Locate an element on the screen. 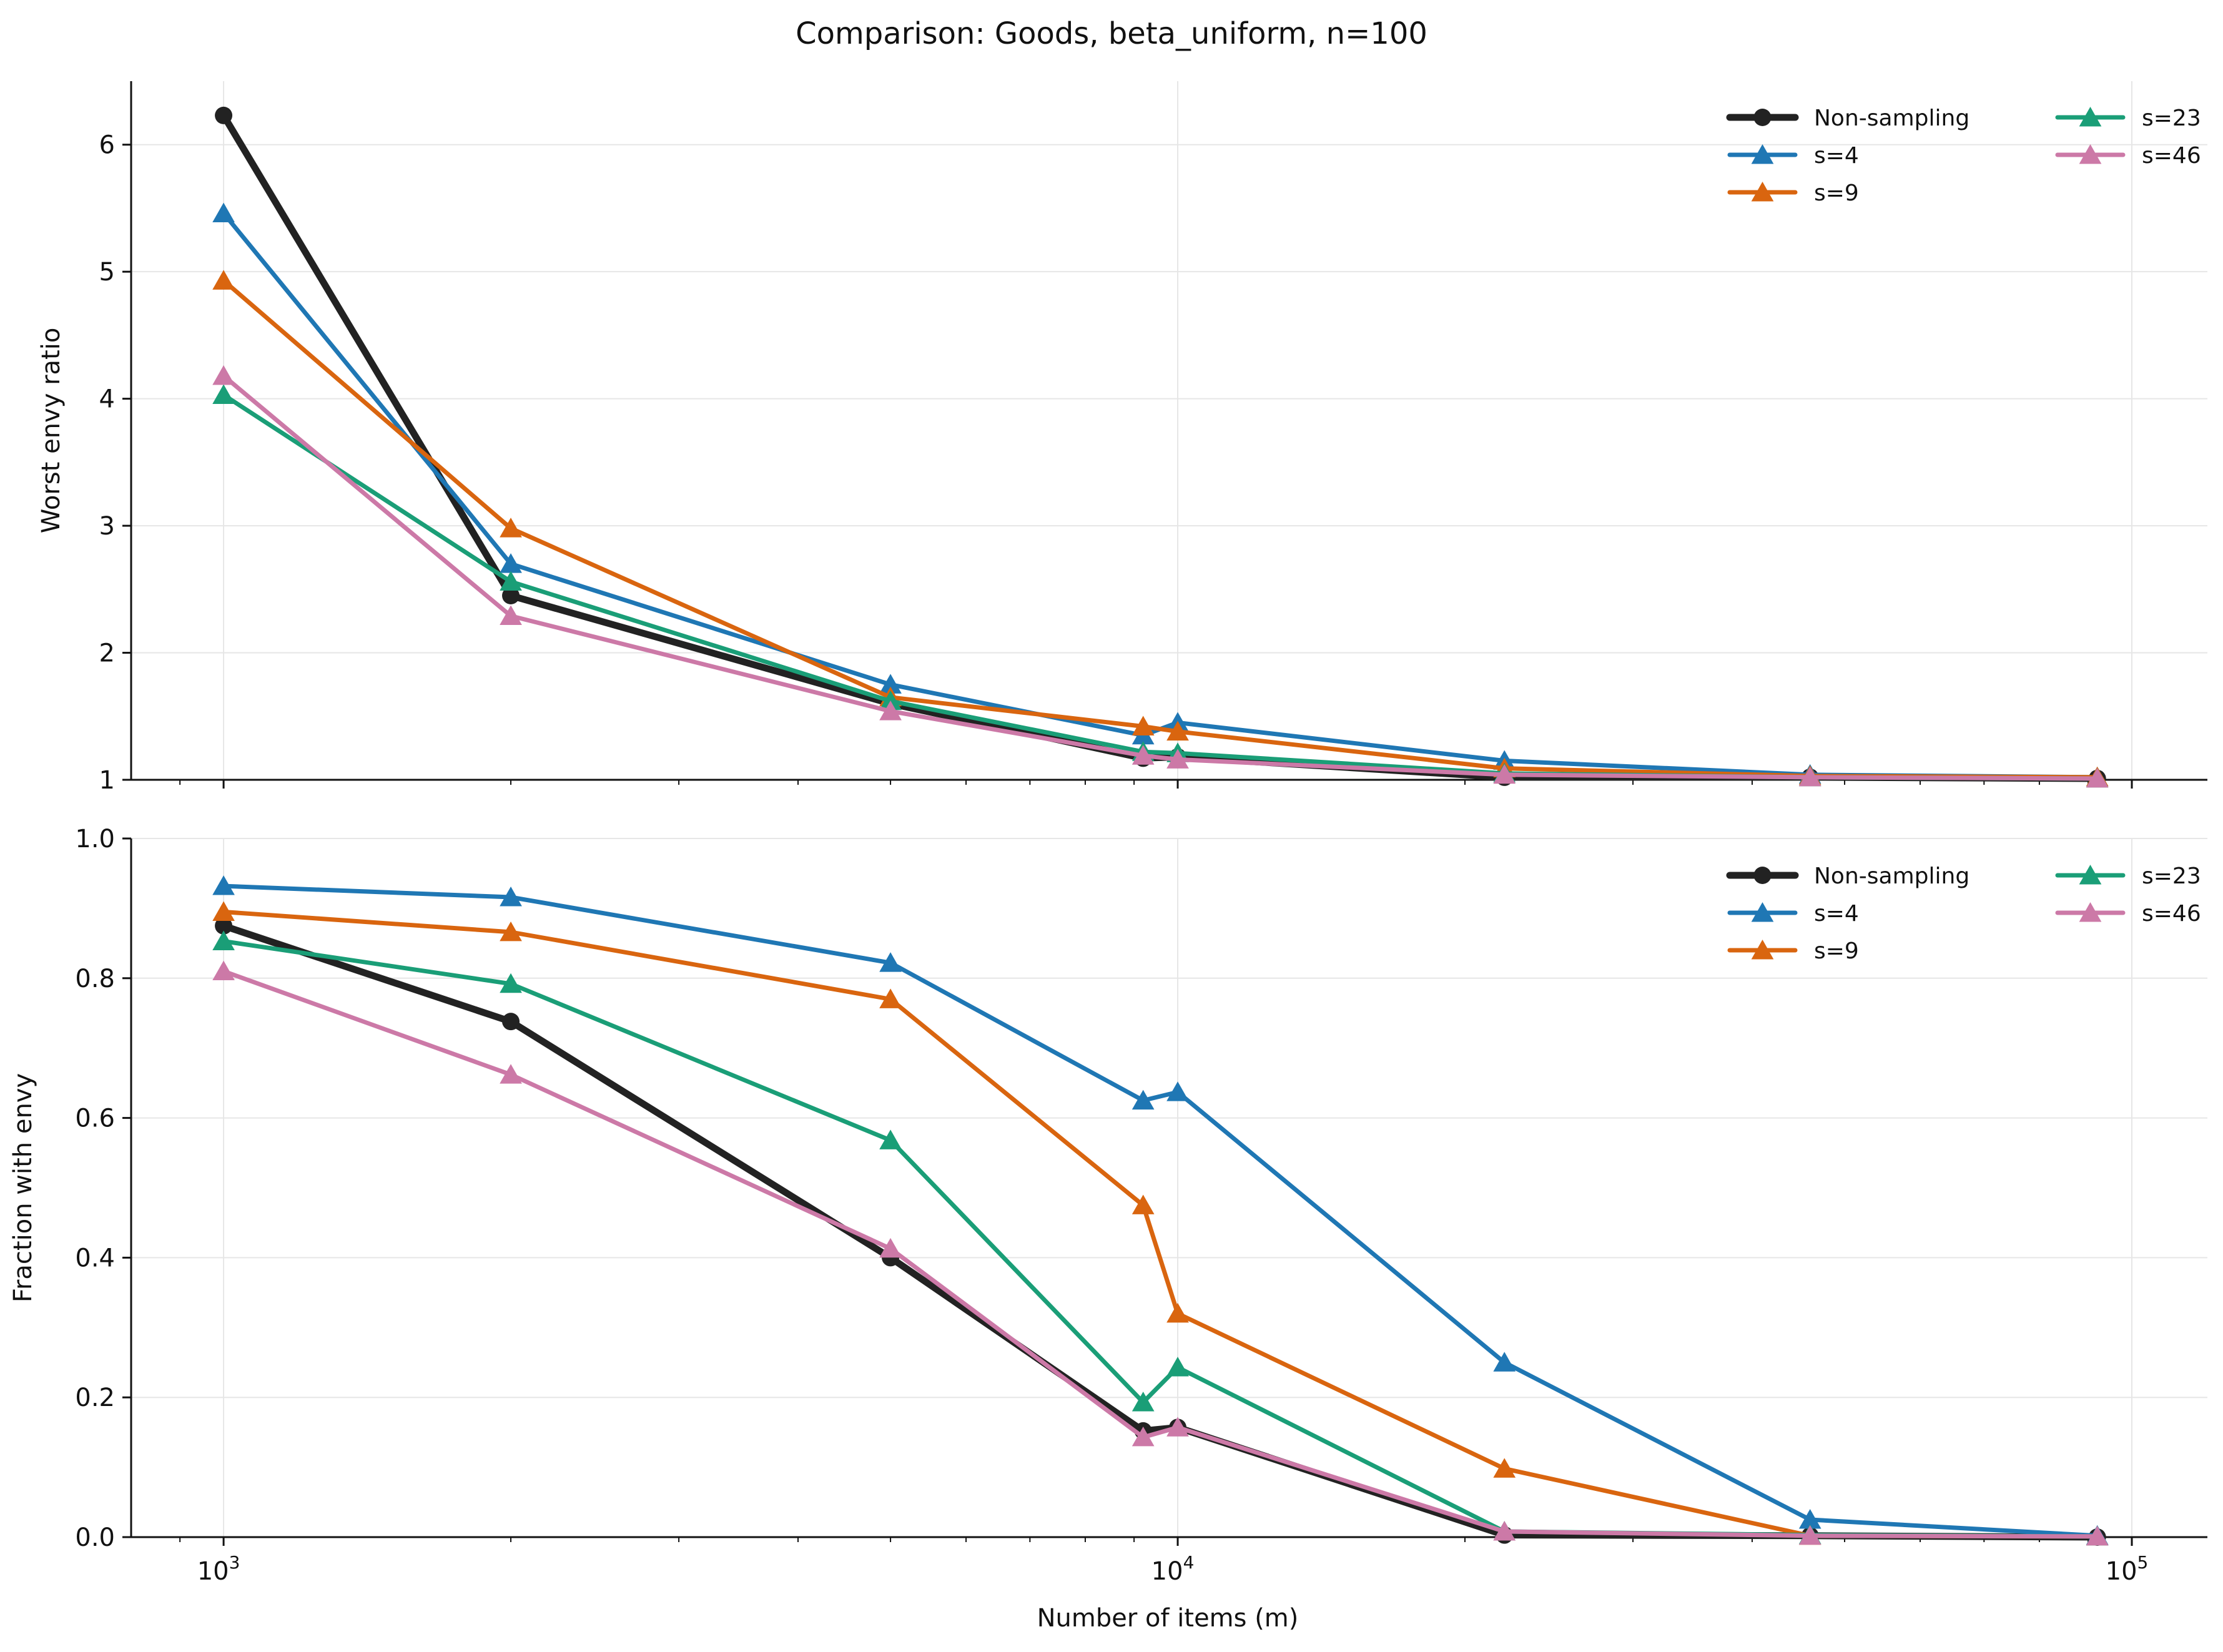  legend-label: s=46 is located at coordinates (2171, 156).